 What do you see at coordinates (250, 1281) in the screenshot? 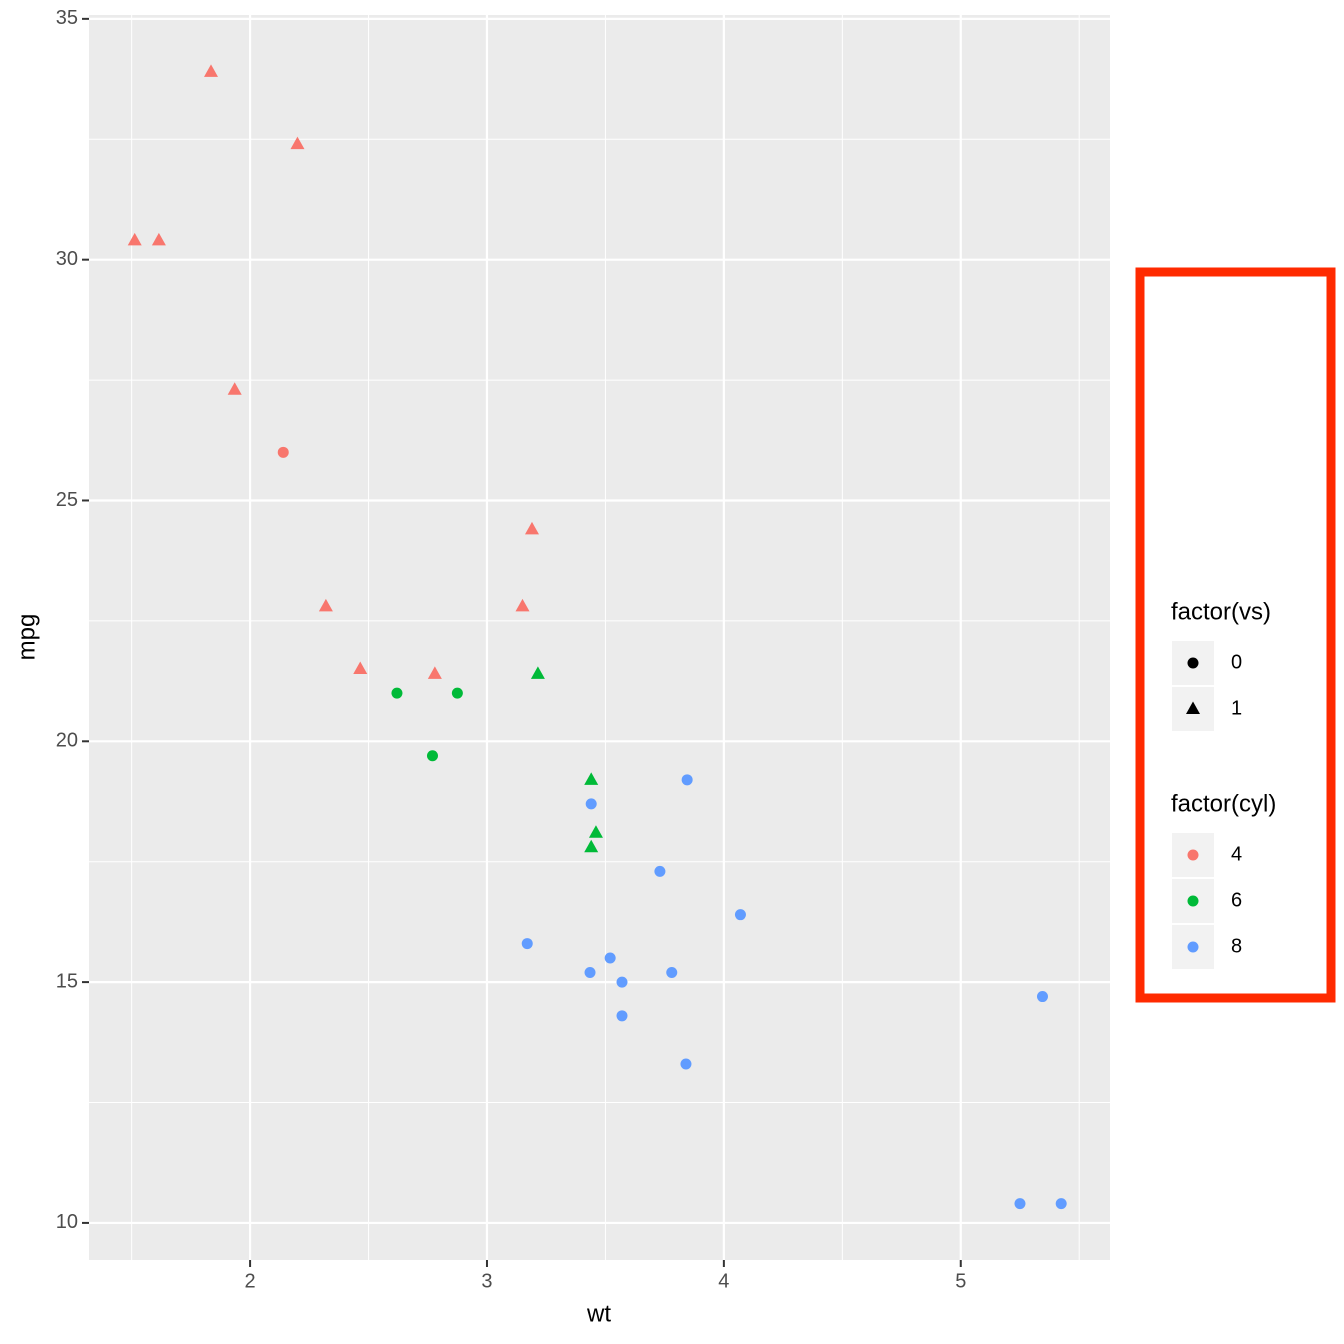
I see `x-tick-label: 2` at bounding box center [250, 1281].